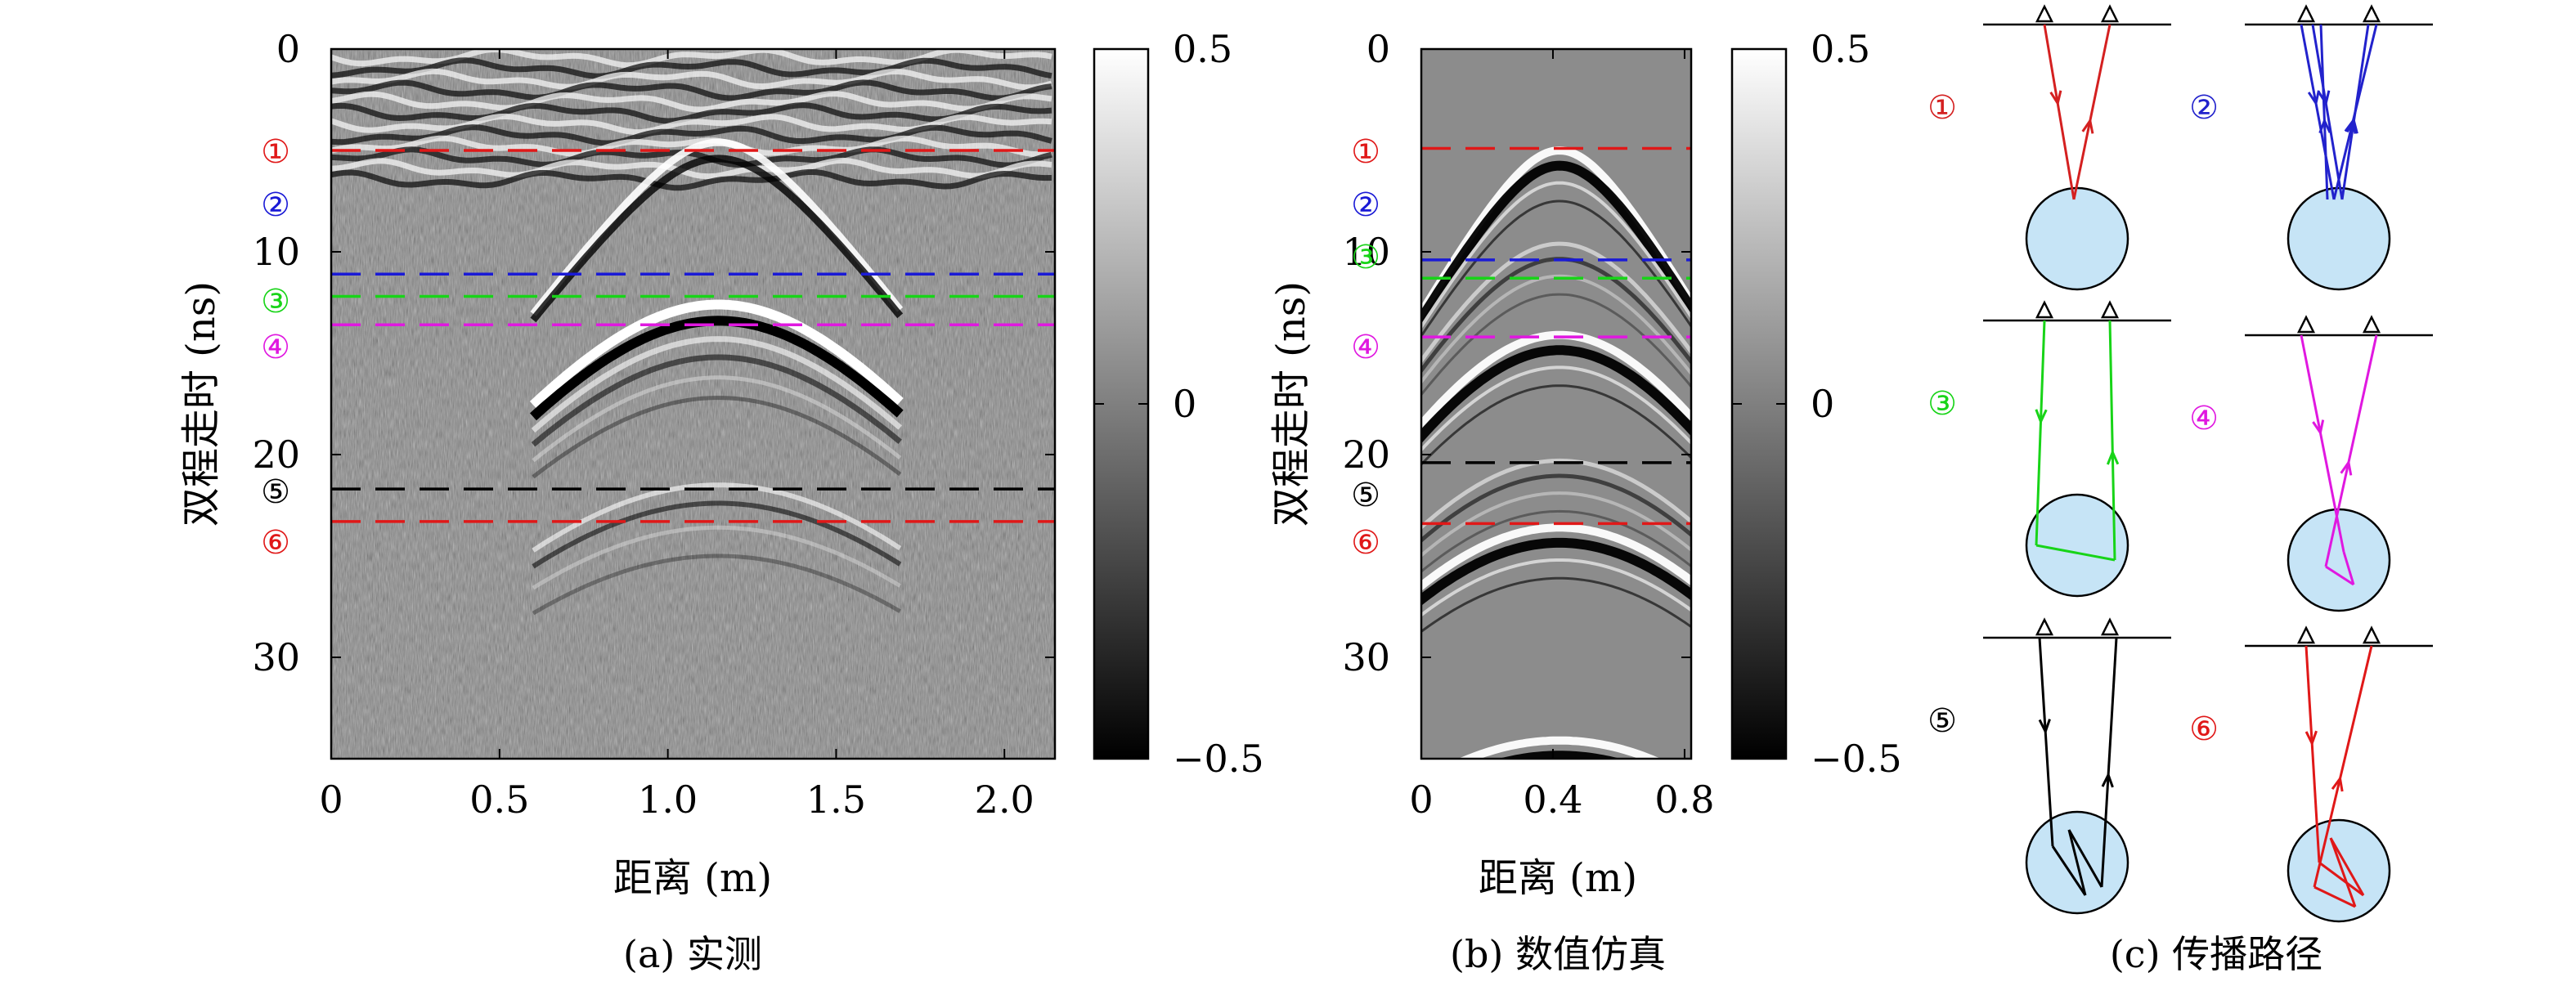 The height and width of the screenshot is (986, 2576). What do you see at coordinates (1218, 759) in the screenshot?
I see `colorbar-tick-label: −0.5` at bounding box center [1218, 759].